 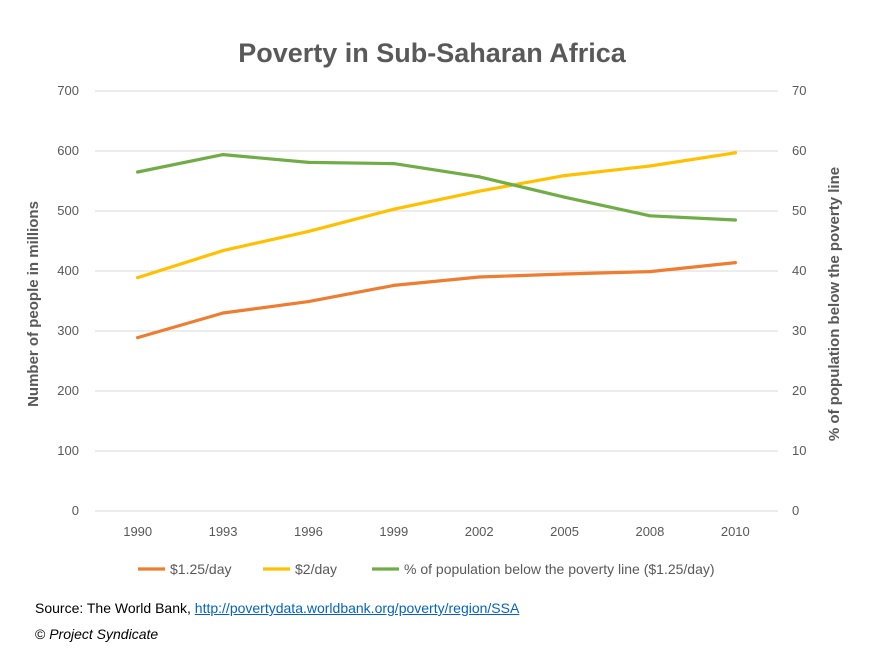 I want to click on left-tick-label: 500, so click(x=68, y=210).